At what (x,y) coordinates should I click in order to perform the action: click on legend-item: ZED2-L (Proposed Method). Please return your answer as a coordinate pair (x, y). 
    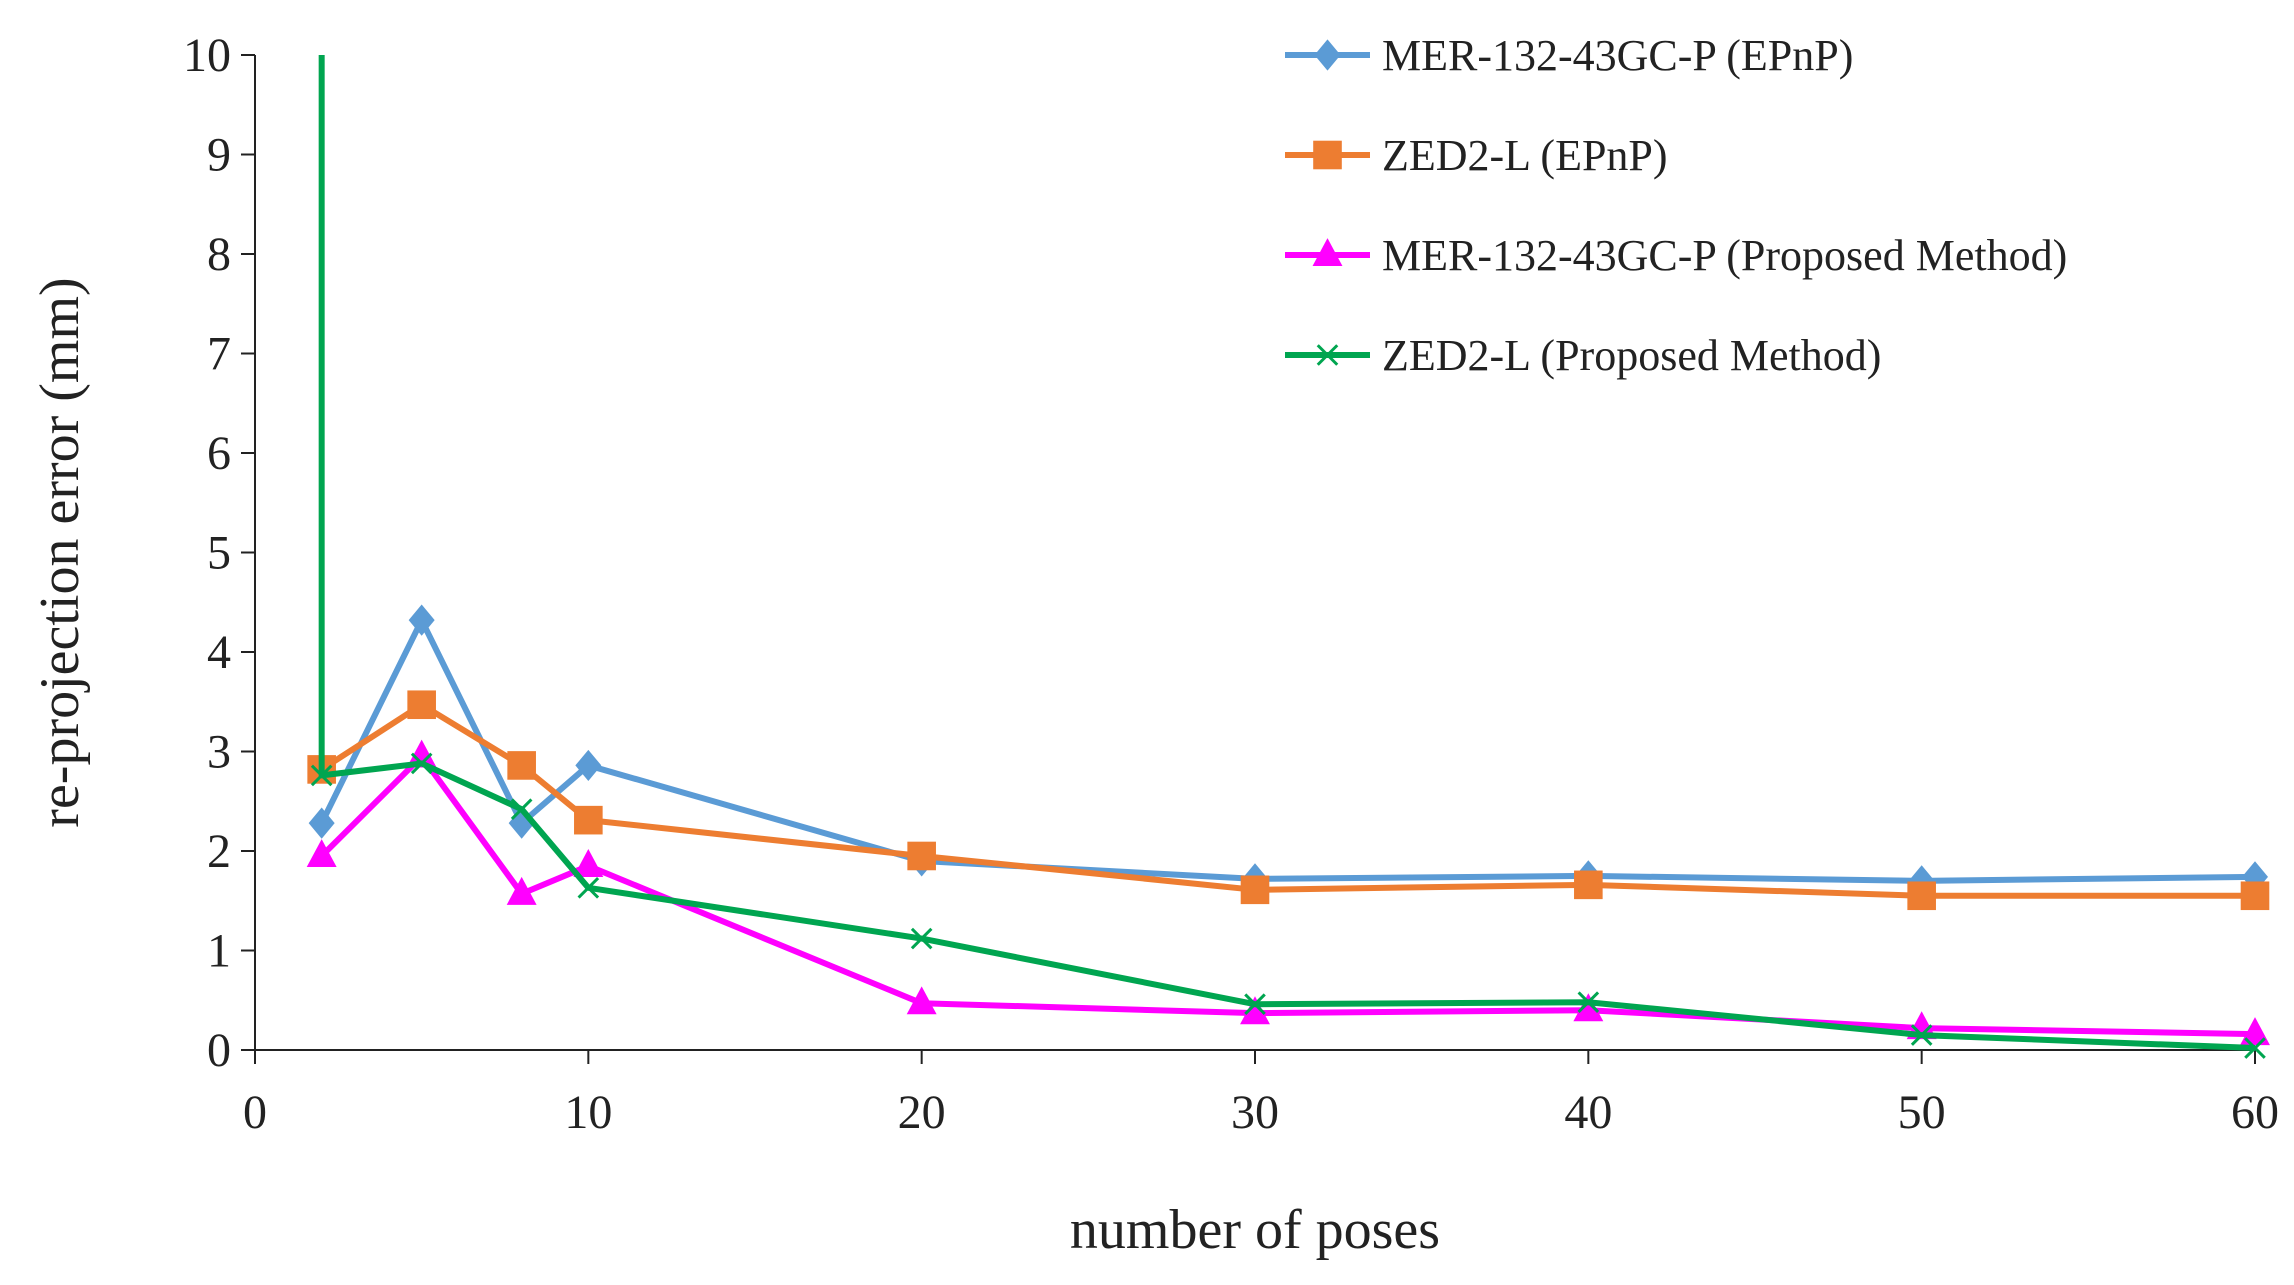
    Looking at the image, I should click on (1583, 355).